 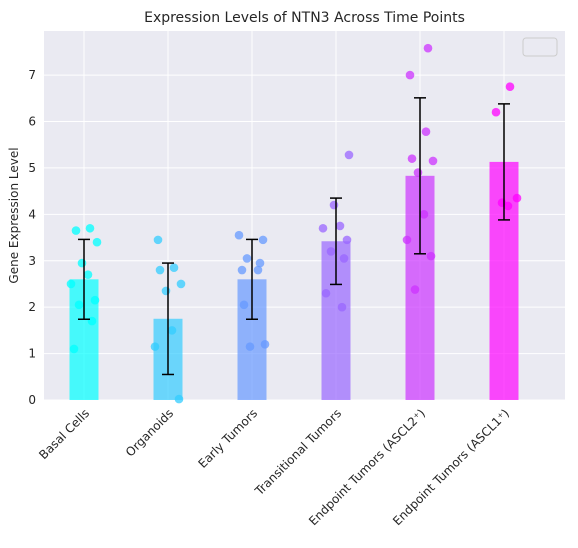 I want to click on y-tick-label: 2, so click(x=32, y=307).